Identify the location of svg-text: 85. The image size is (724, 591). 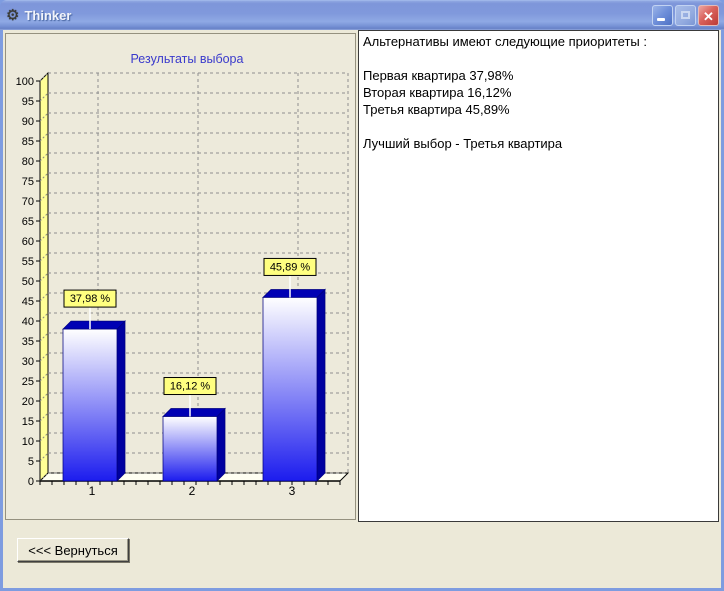
(28, 142).